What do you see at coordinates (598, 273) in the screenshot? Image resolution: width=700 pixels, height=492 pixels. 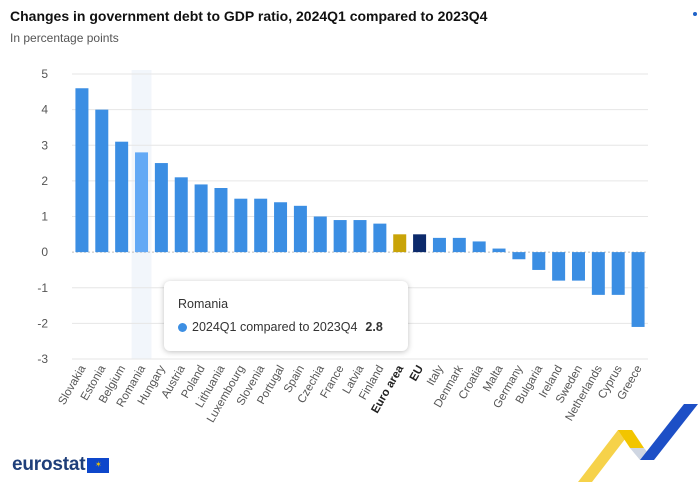 I see `bar-netherlands` at bounding box center [598, 273].